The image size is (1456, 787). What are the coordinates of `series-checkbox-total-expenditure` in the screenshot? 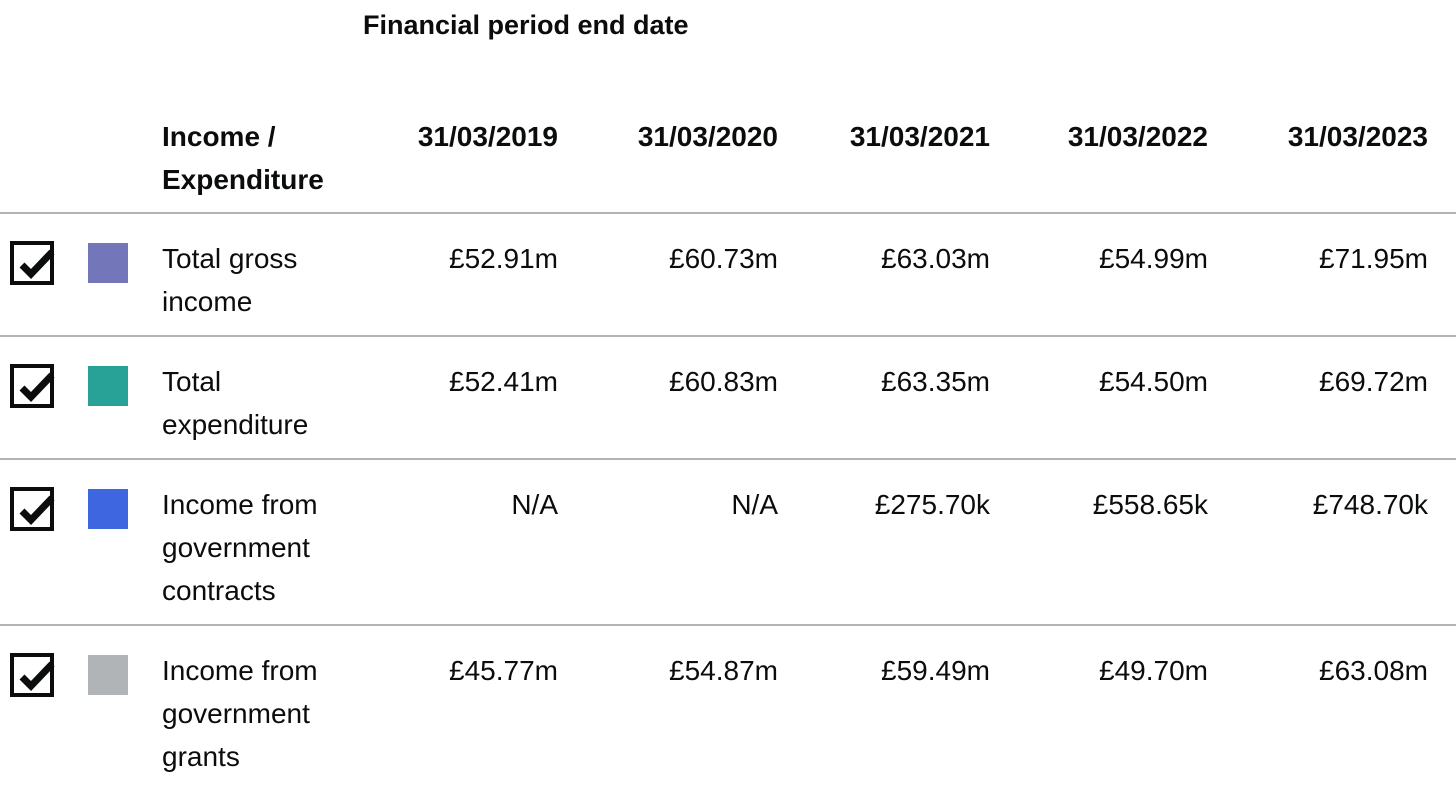 It's located at (32, 386).